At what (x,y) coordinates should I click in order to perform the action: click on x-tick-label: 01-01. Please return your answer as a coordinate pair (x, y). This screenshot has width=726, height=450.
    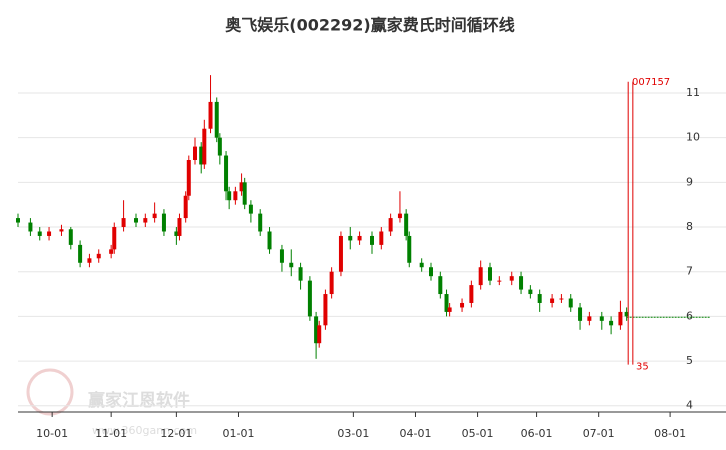
    Looking at the image, I should click on (238, 433).